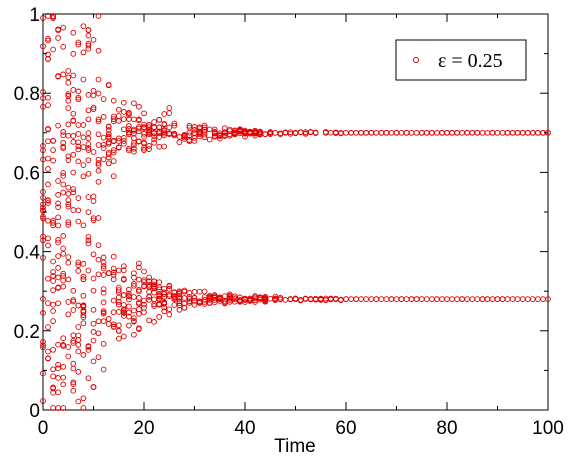  I want to click on x-tick-label: 60, so click(345, 428).